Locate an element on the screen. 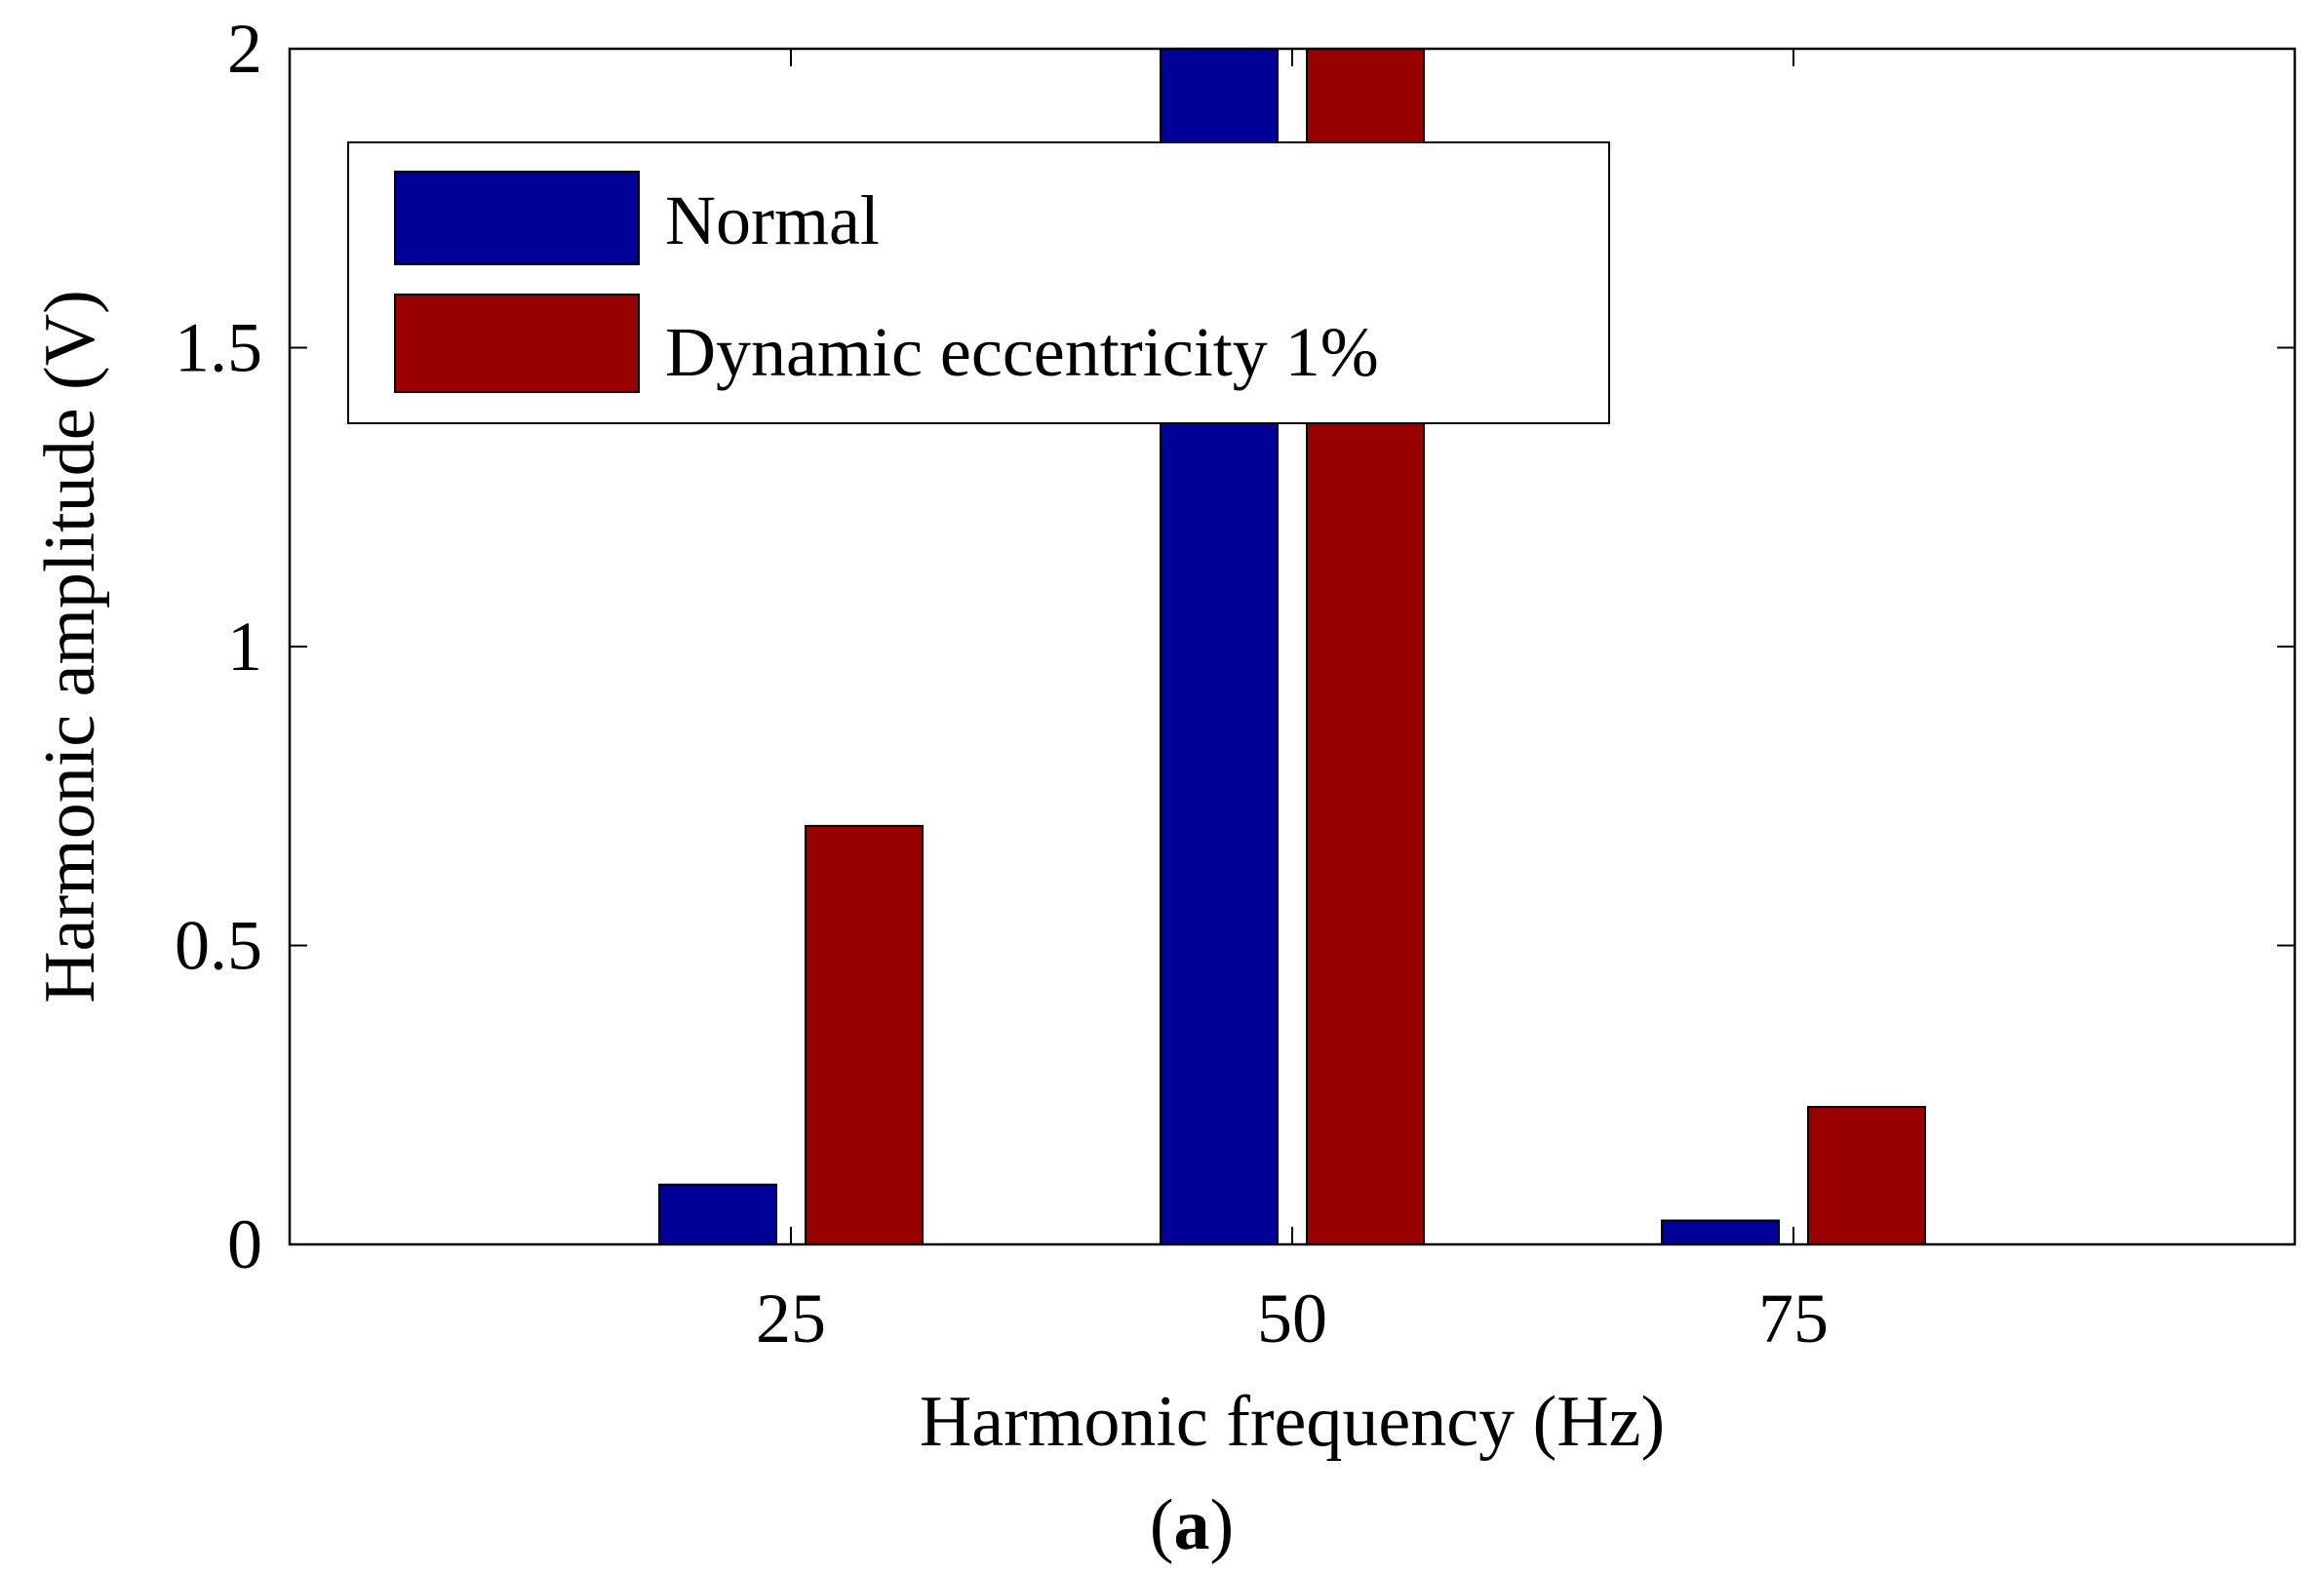  figure-caption: (a) is located at coordinates (1192, 1525).